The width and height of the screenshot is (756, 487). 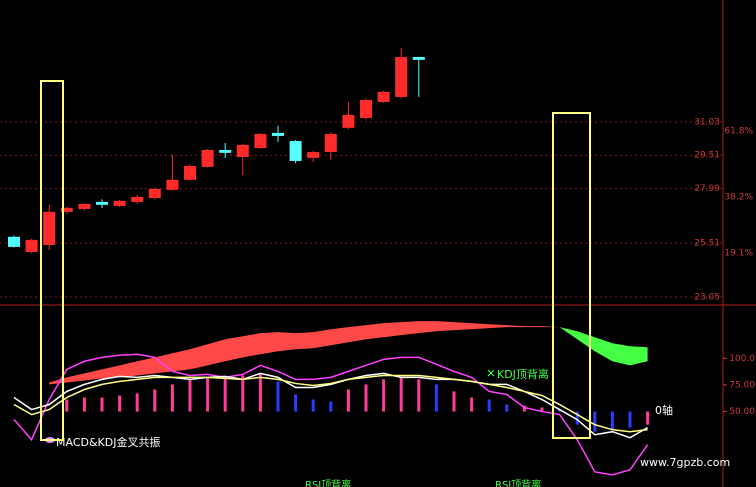 What do you see at coordinates (707, 297) in the screenshot?
I see `y-tick-label: 23.05` at bounding box center [707, 297].